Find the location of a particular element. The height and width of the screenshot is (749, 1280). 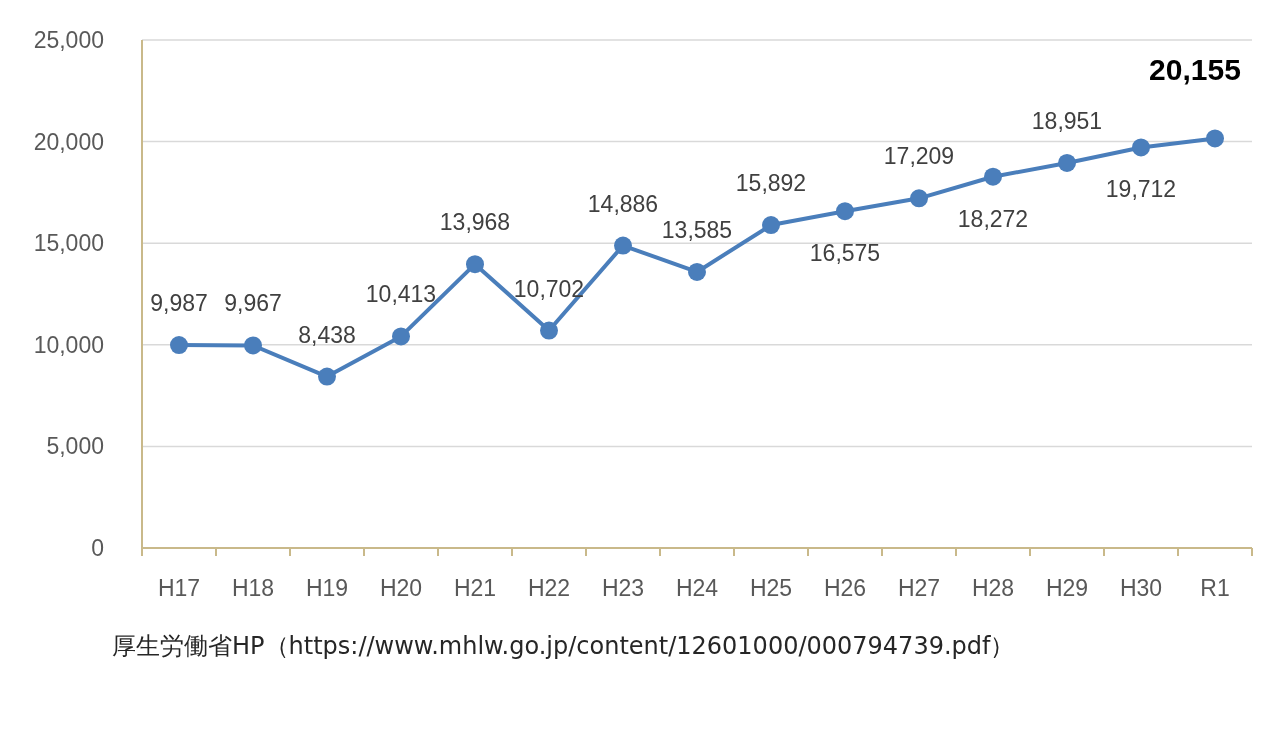

x-tick-label: H17 is located at coordinates (179, 588).